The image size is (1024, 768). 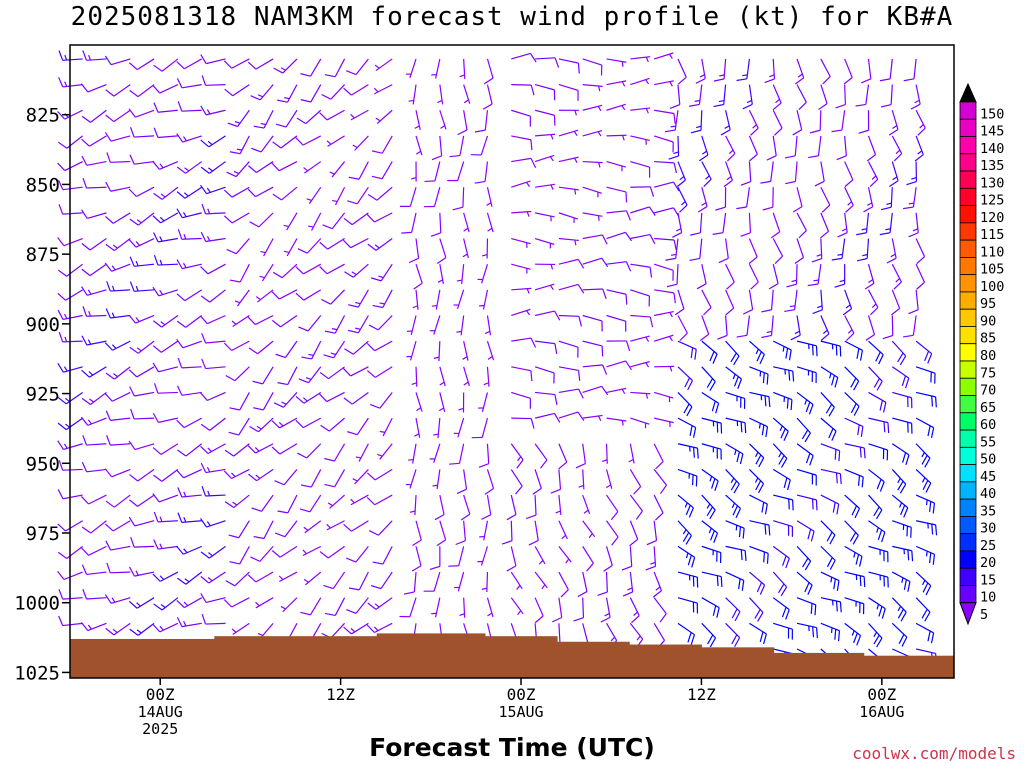 I want to click on colorbar-label: 130, so click(x=992, y=183).